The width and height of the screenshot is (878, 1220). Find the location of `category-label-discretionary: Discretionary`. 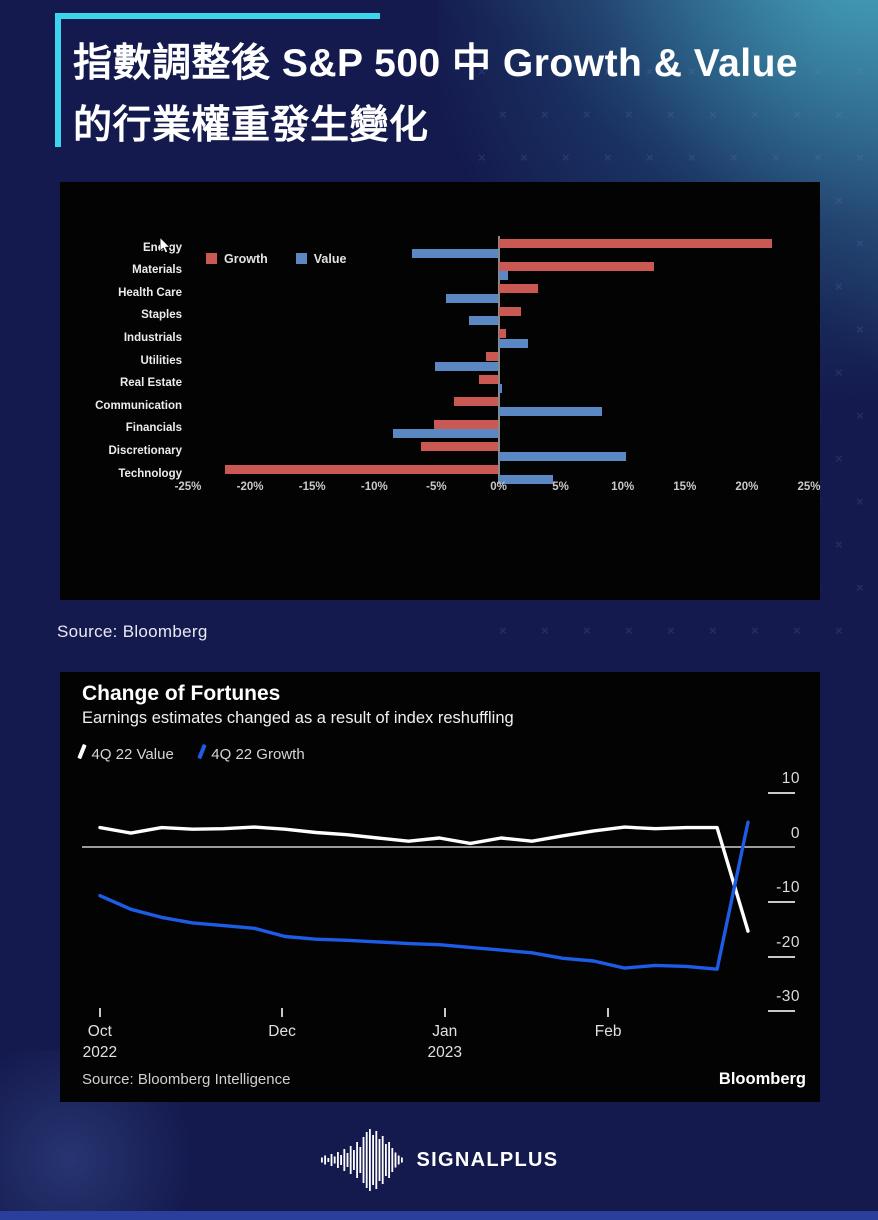

category-label-discretionary: Discretionary is located at coordinates (145, 450).